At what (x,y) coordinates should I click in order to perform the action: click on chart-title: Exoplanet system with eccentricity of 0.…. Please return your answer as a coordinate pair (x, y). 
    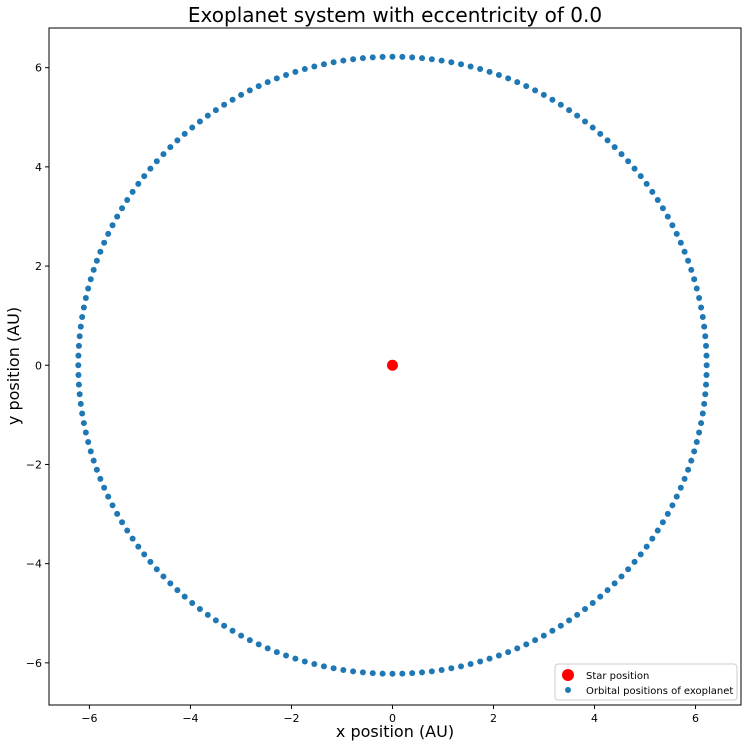
    Looking at the image, I should click on (395, 15).